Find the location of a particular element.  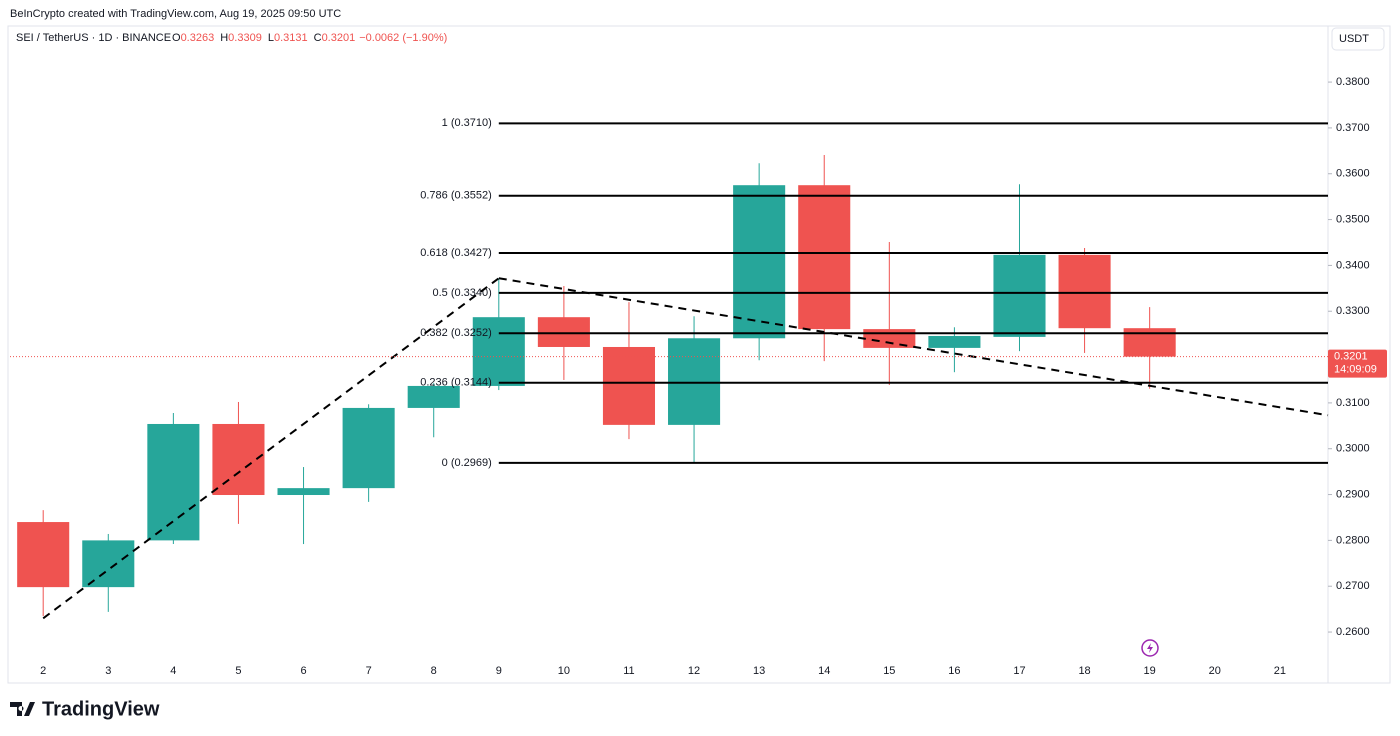

symbol: SEI / TetherUS · 1D · BINANCE is located at coordinates (93, 38).